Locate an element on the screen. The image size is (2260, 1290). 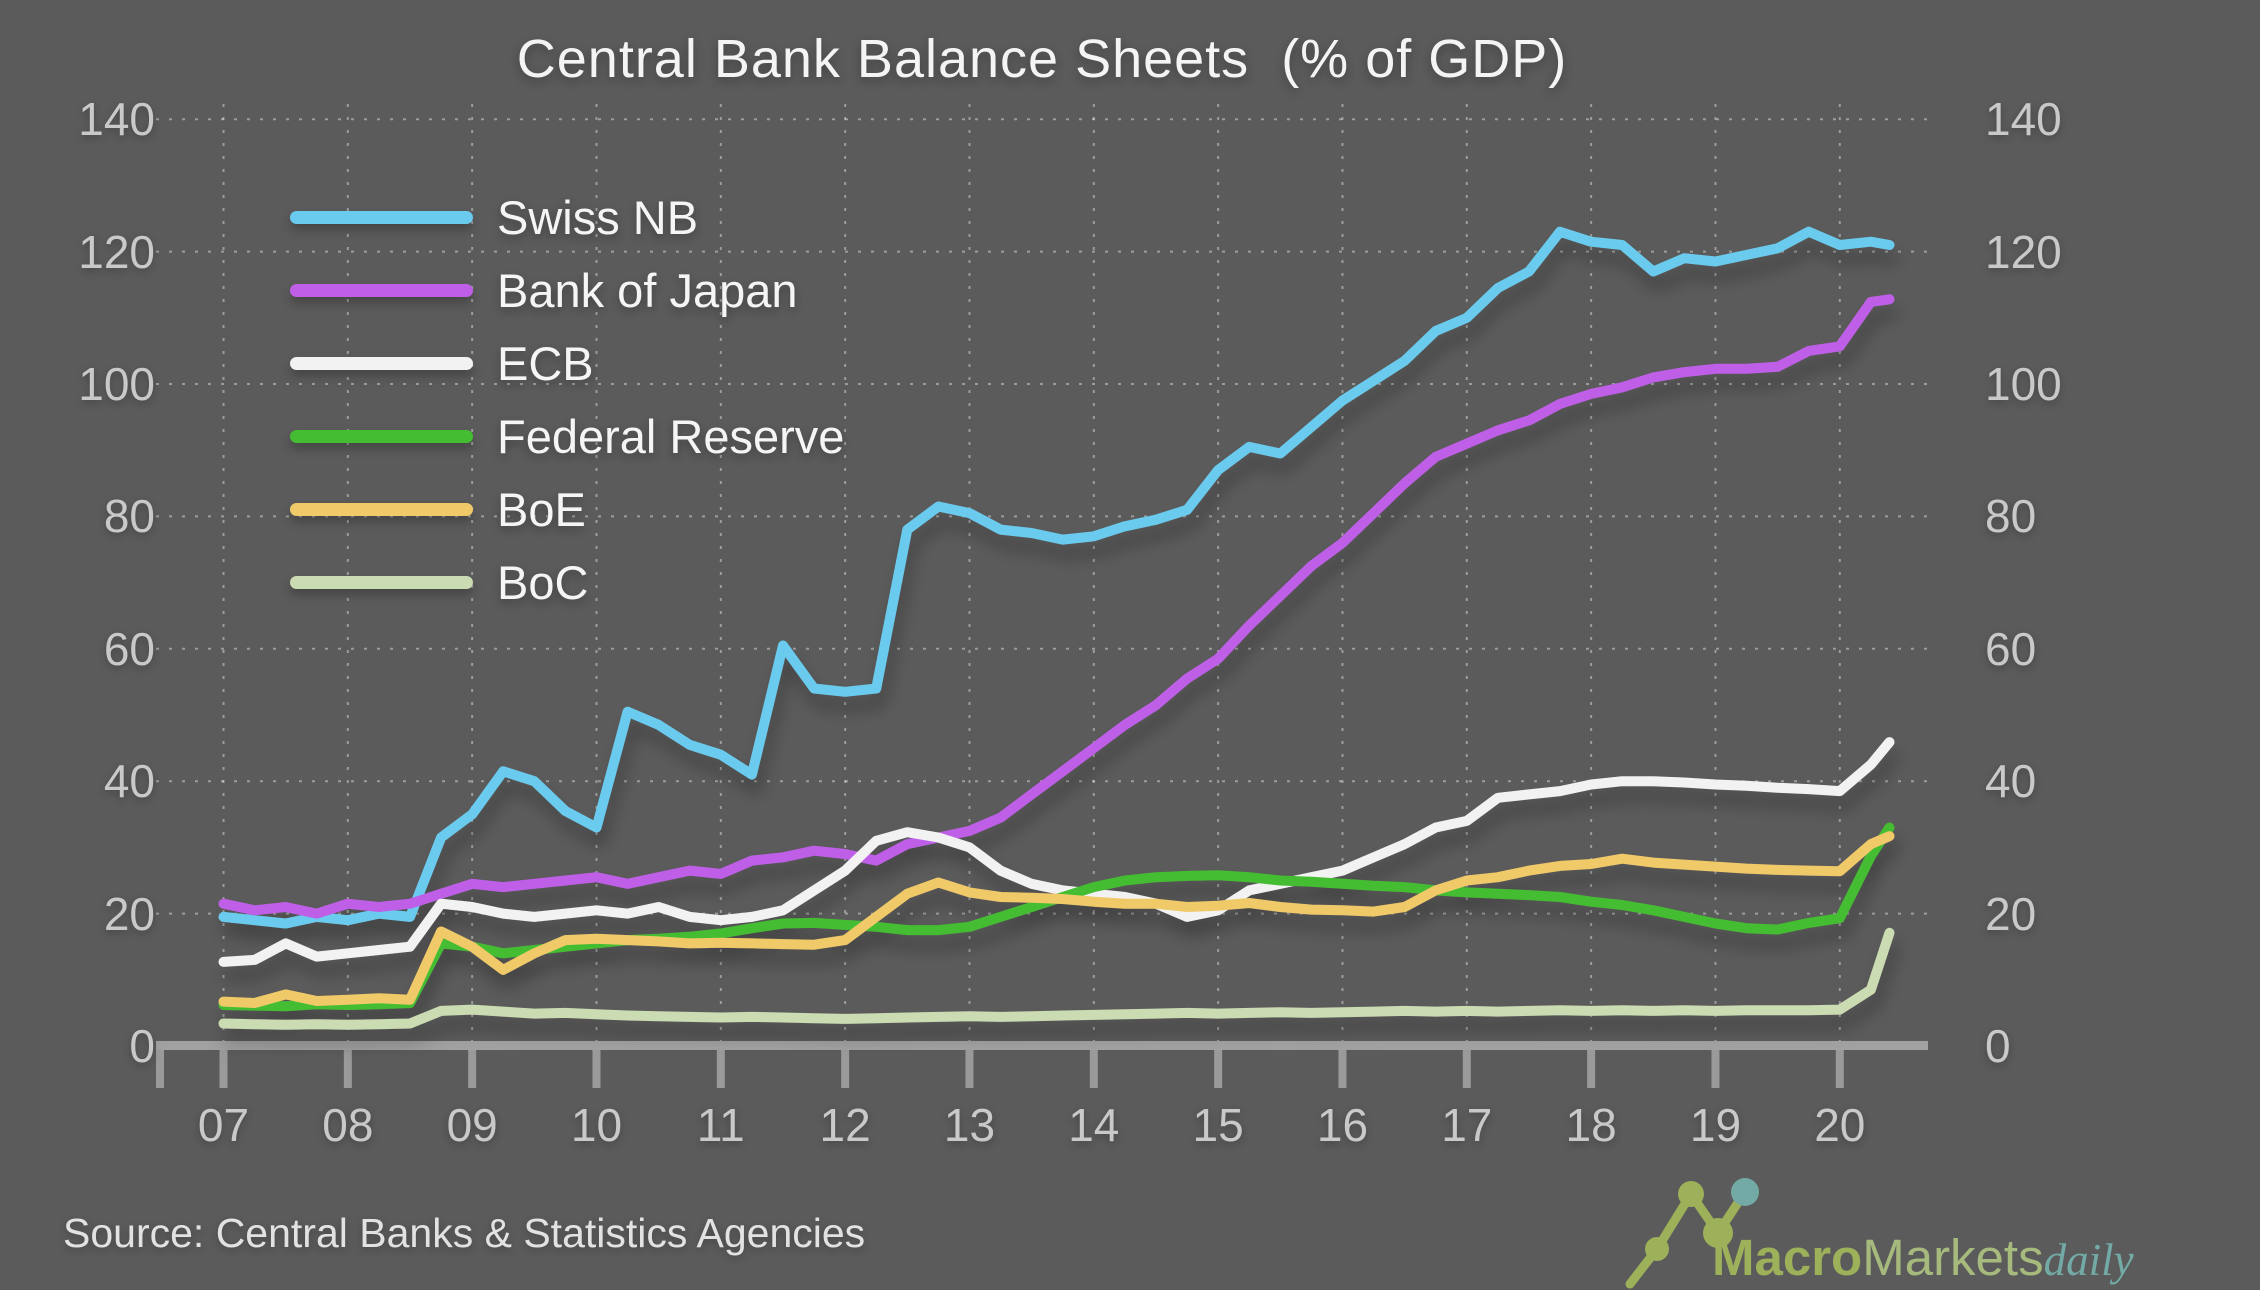
x-axis is located at coordinates (1042, 1064).